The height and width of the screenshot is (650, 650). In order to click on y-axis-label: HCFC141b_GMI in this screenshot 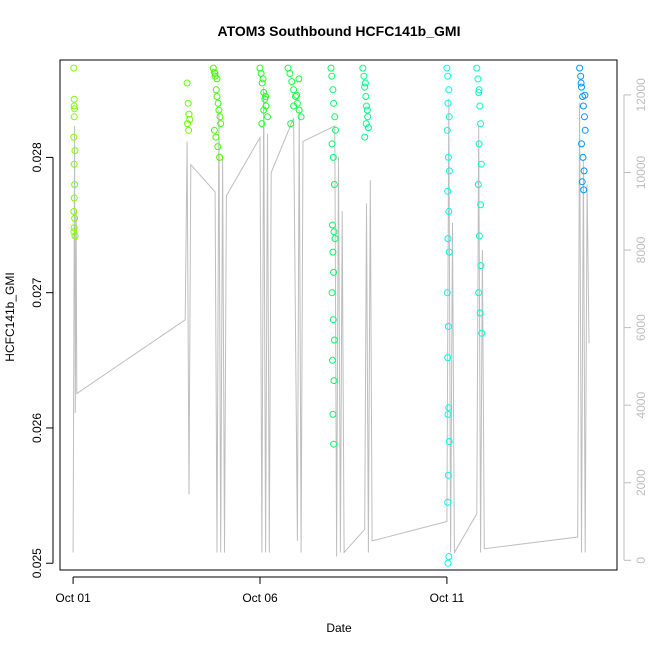, I will do `click(10, 316)`.